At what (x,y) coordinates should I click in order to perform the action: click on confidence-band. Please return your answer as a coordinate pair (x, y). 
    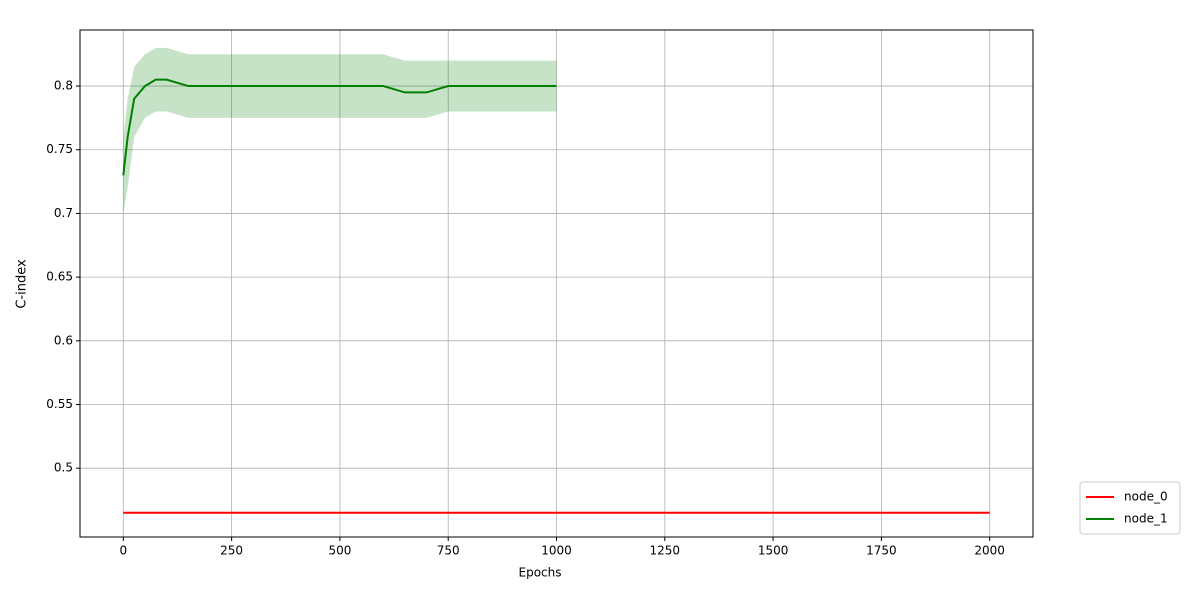
    Looking at the image, I should click on (340, 130).